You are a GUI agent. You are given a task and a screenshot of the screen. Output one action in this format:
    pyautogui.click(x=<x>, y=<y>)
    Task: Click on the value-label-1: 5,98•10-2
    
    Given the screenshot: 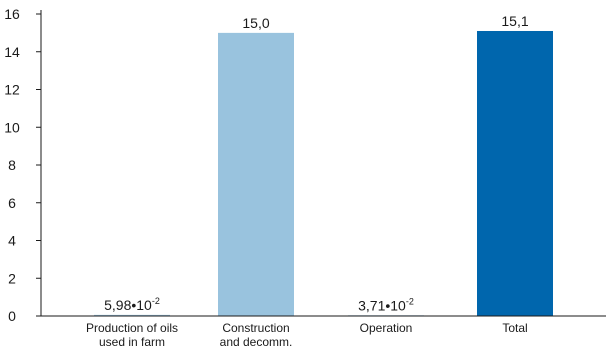 What is the action you would take?
    pyautogui.click(x=132, y=304)
    